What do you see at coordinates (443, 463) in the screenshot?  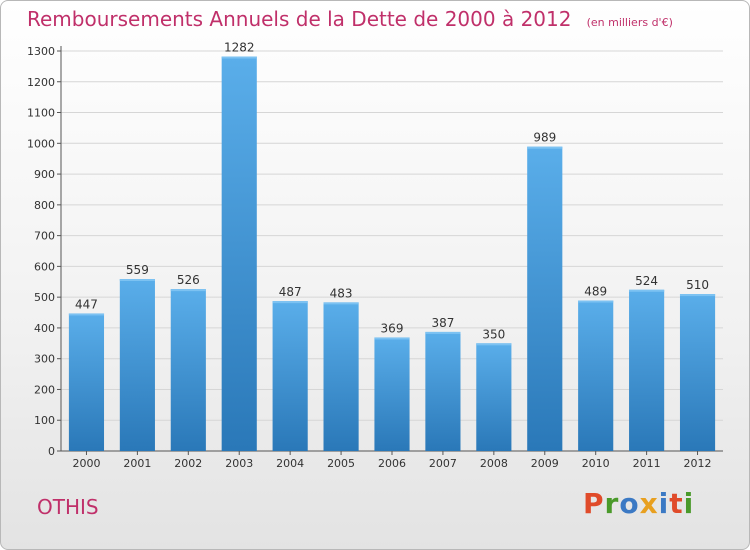 I see `x-tick-label-2007: 2007` at bounding box center [443, 463].